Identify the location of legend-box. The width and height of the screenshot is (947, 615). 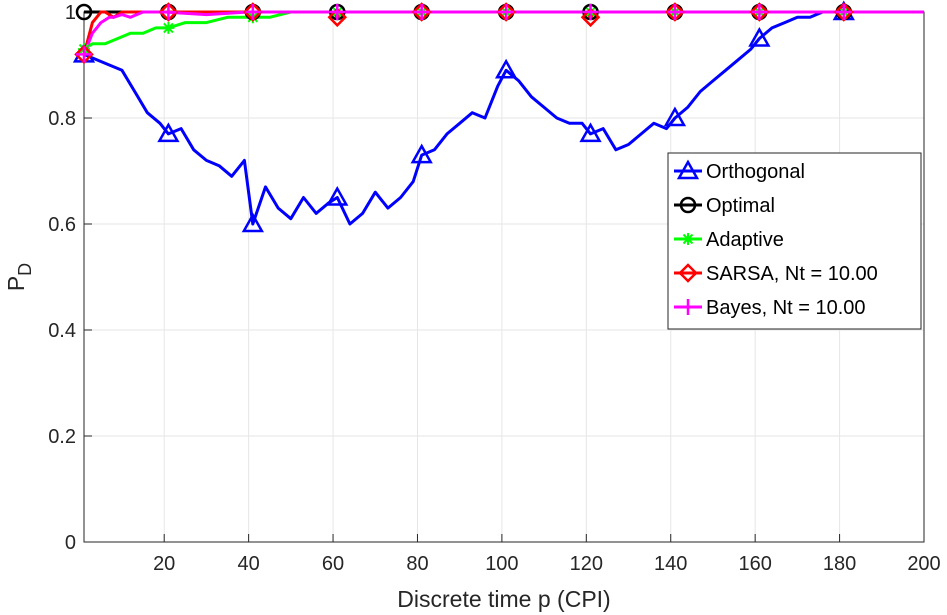
(794, 241).